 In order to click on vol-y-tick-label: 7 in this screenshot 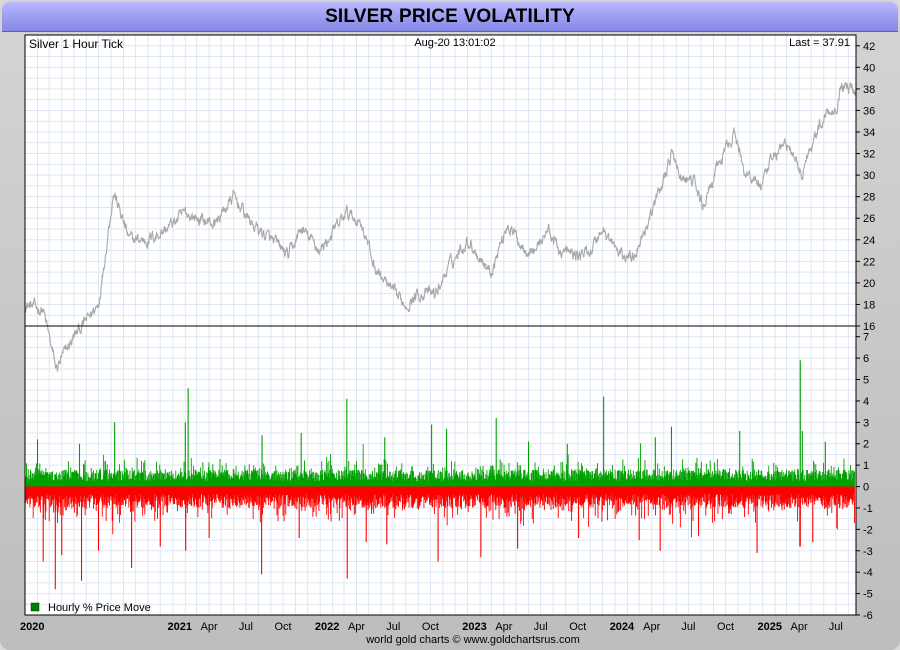, I will do `click(866, 338)`.